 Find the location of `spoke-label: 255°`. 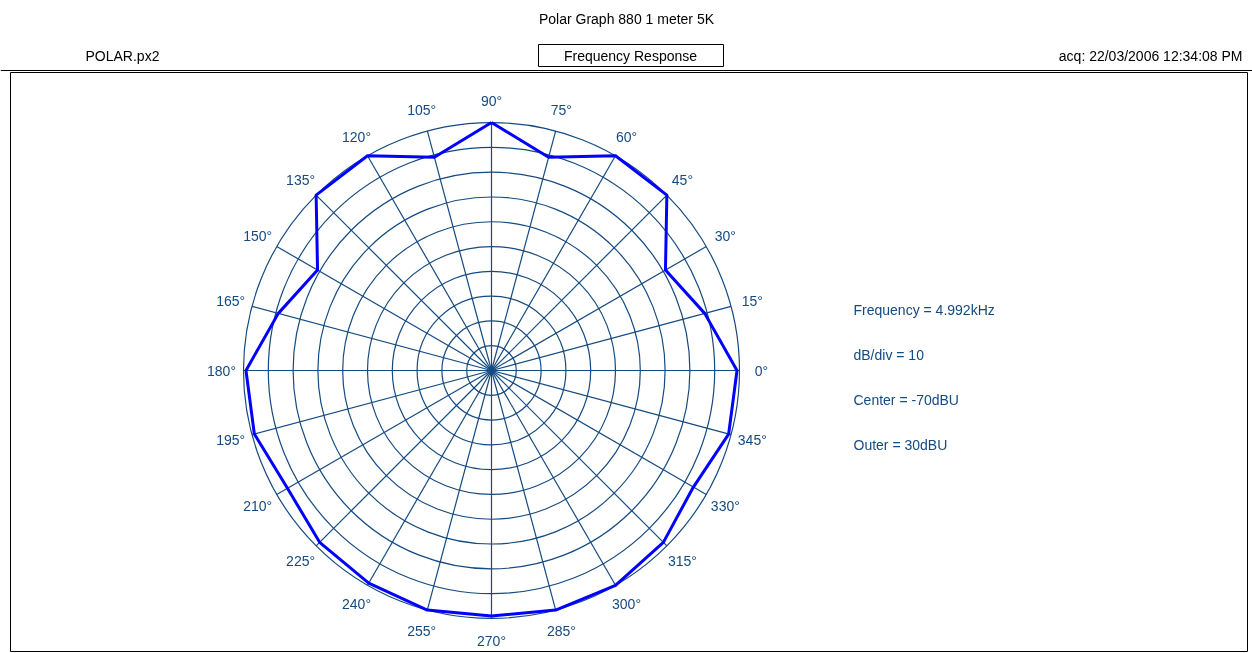

spoke-label: 255° is located at coordinates (422, 631).